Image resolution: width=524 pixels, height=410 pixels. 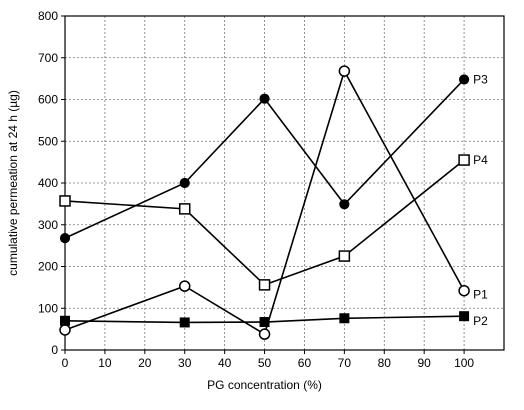 What do you see at coordinates (185, 363) in the screenshot?
I see `x-tick-label: 30` at bounding box center [185, 363].